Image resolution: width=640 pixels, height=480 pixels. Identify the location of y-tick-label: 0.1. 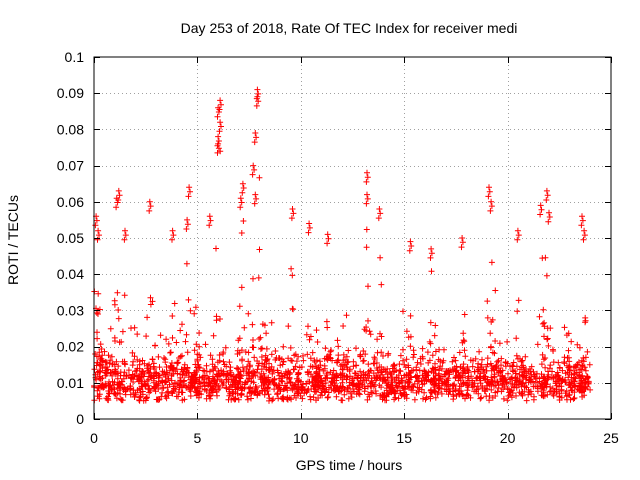
(75, 57).